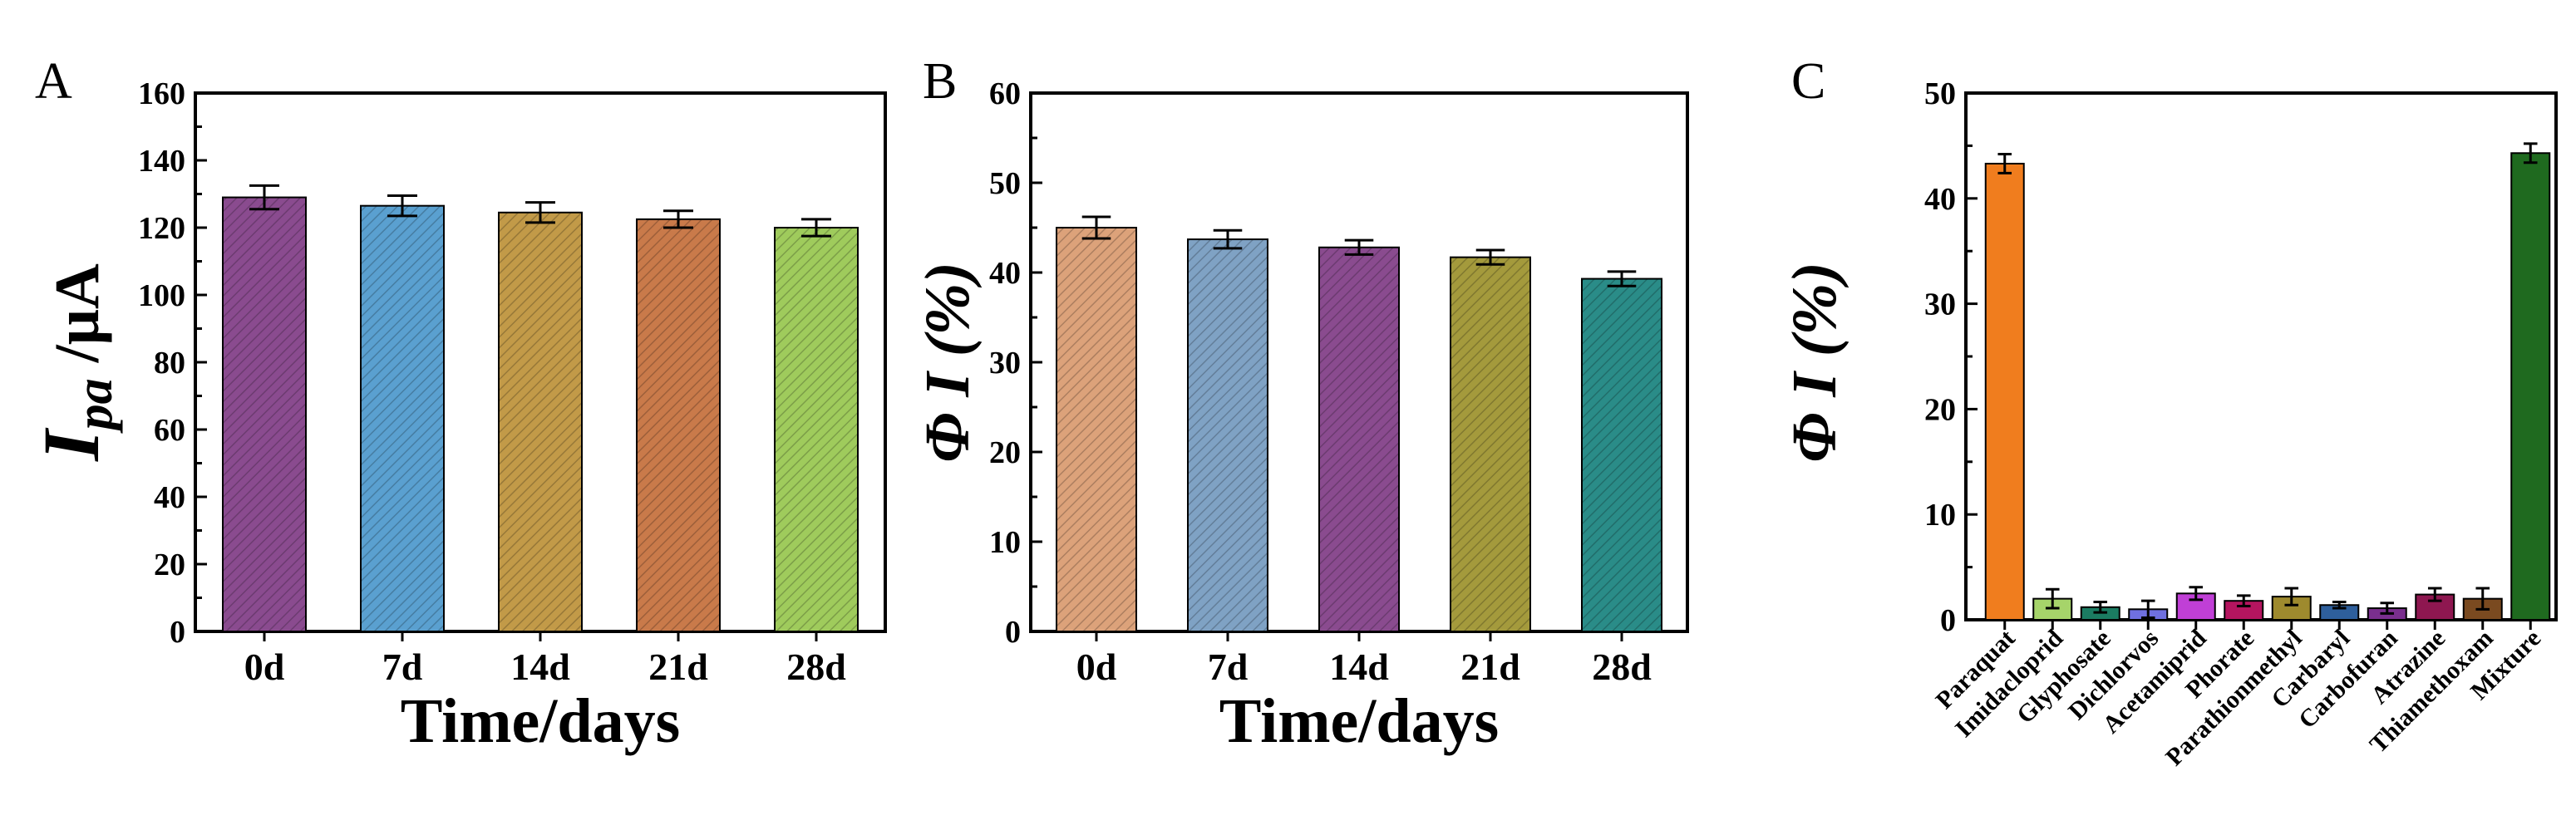 The height and width of the screenshot is (830, 2576). Describe the element at coordinates (71, 444) in the screenshot. I see `panel-a-y-axis-title-symbol: I` at that location.